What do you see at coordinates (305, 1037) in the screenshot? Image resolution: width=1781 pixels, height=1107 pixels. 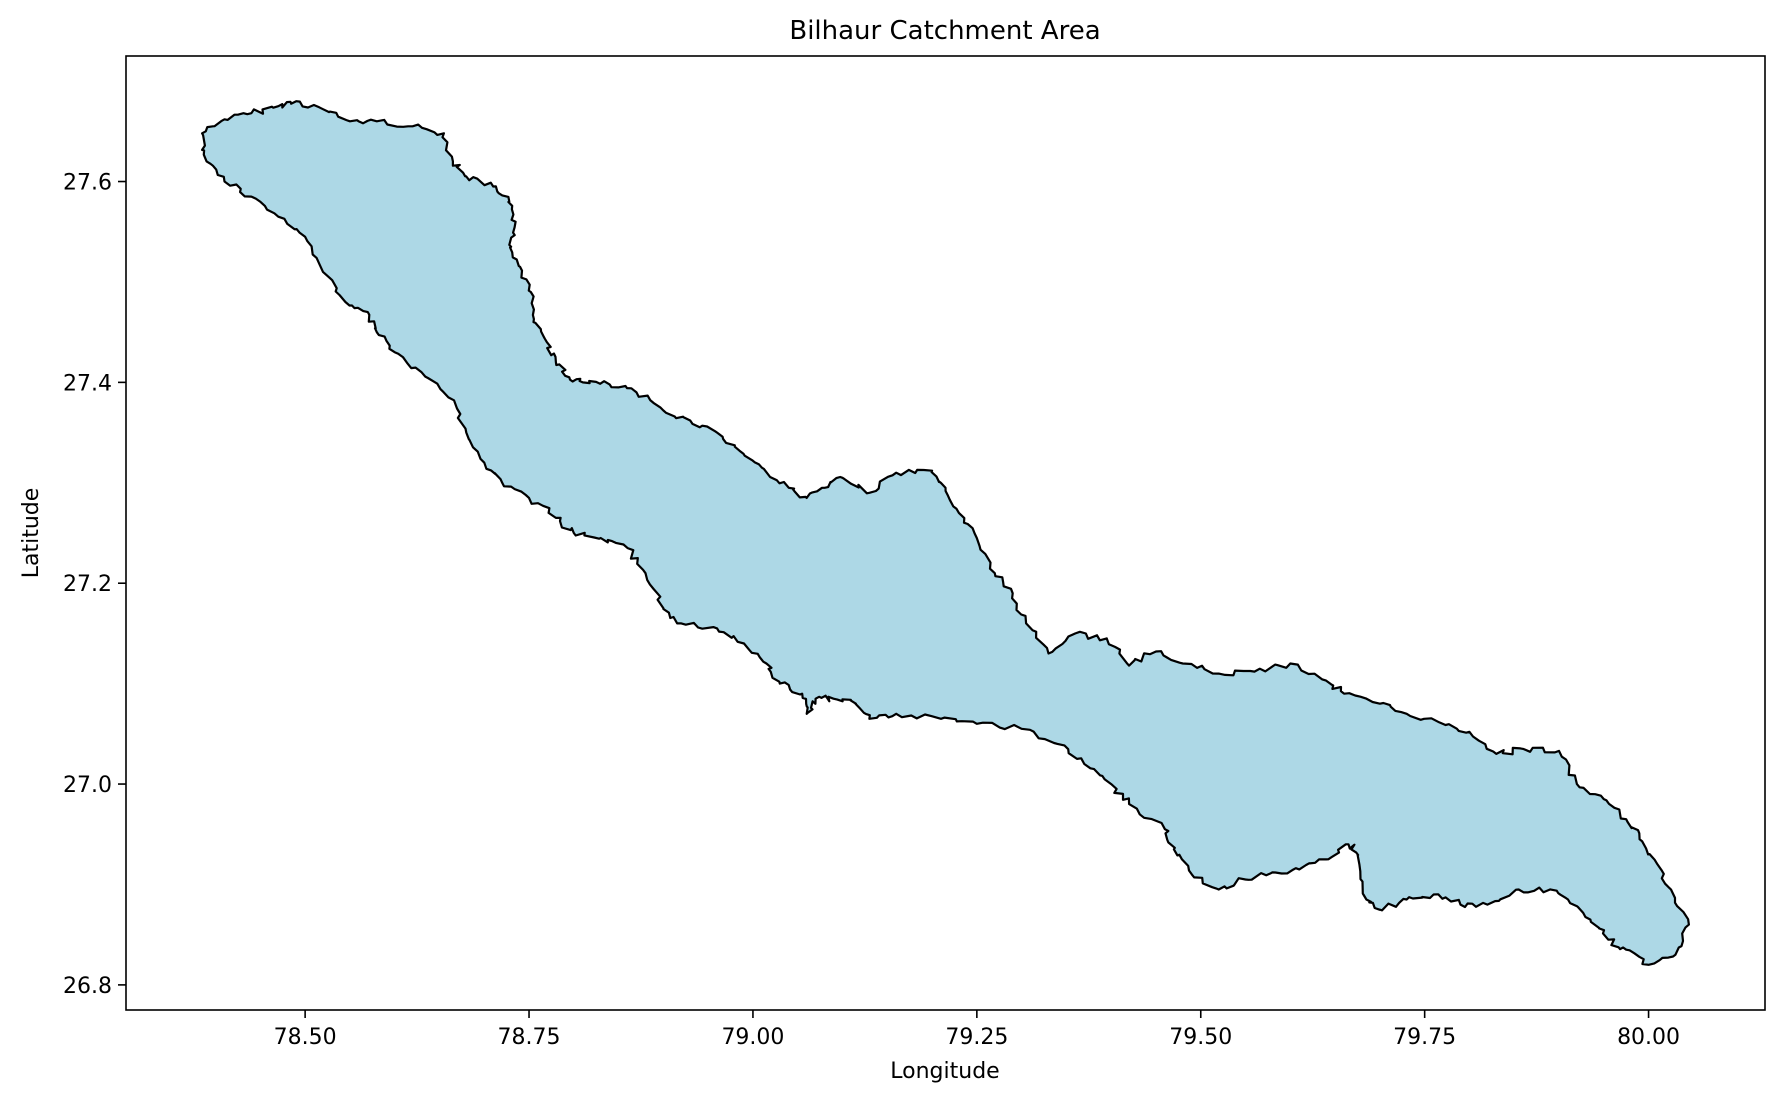 I see `x-tick-label: 78.50` at bounding box center [305, 1037].